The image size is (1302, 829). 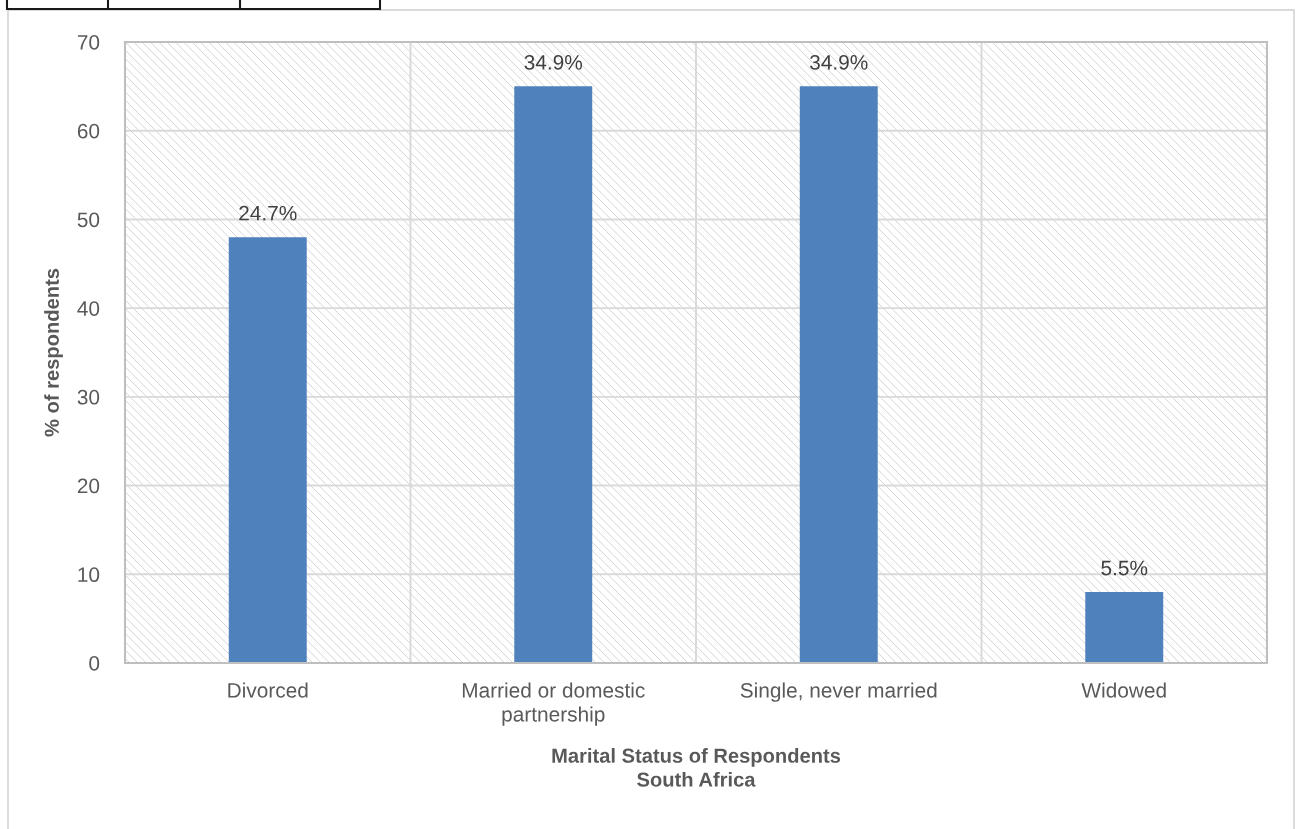 I want to click on y-tick-label: 50, so click(x=88, y=220).